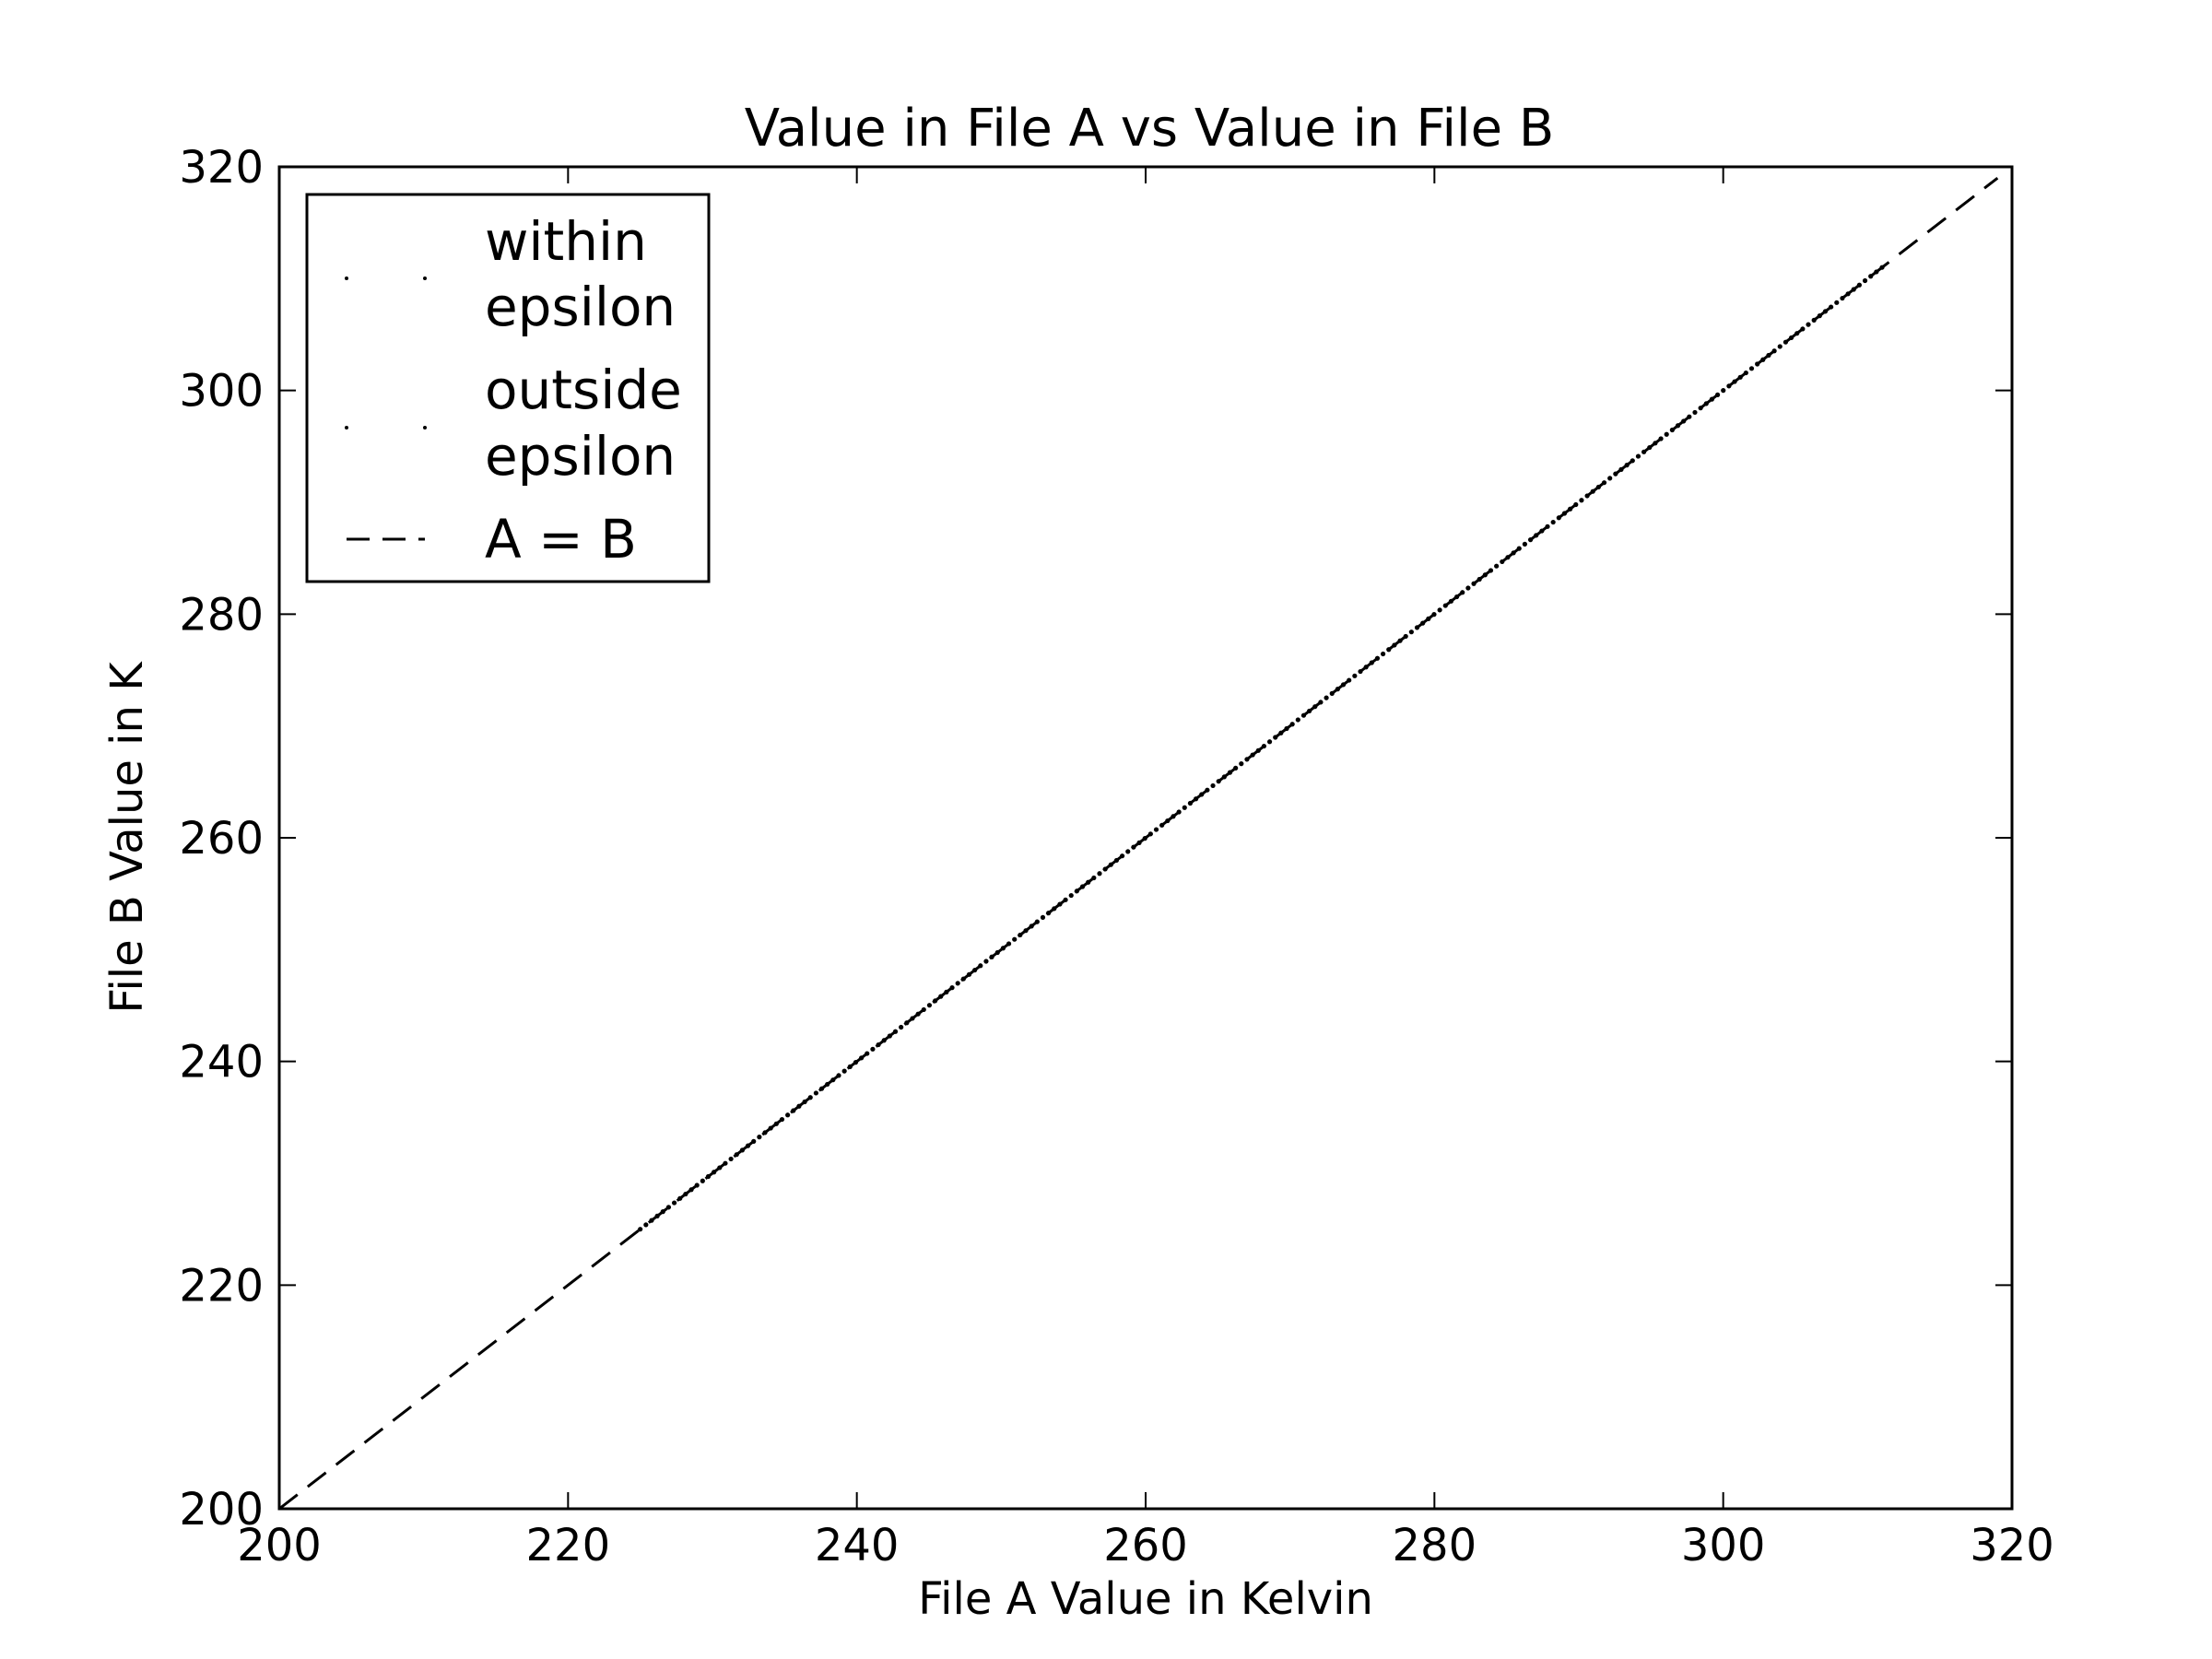 Image resolution: width=2212 pixels, height=1659 pixels. Describe the element at coordinates (2012, 1545) in the screenshot. I see `x-tick-label: 320` at that location.